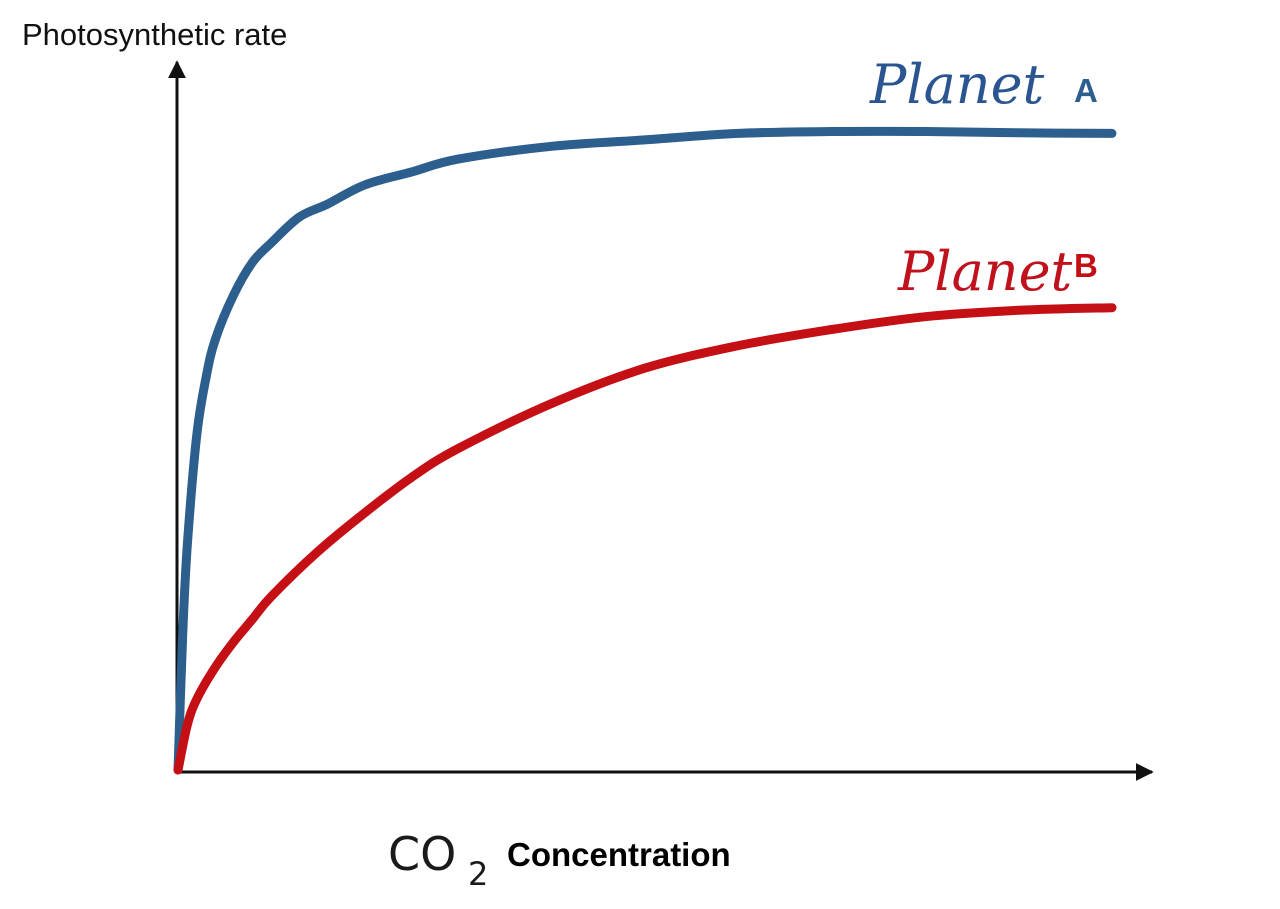 This screenshot has height=909, width=1280. Describe the element at coordinates (957, 84) in the screenshot. I see `series-a-handwritten-label: Planet` at that location.